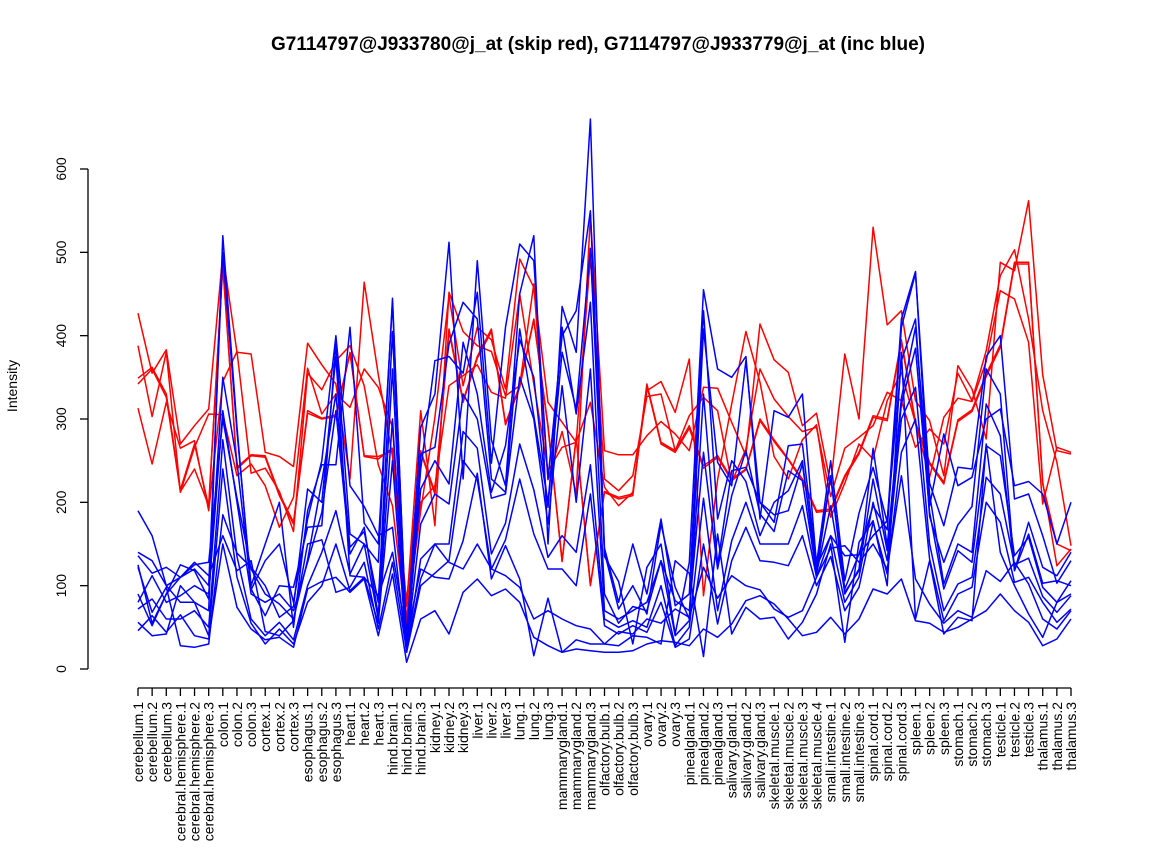 The image size is (1152, 864). What do you see at coordinates (845, 752) in the screenshot?
I see `x-tick-label: small.intestine.2` at bounding box center [845, 752].